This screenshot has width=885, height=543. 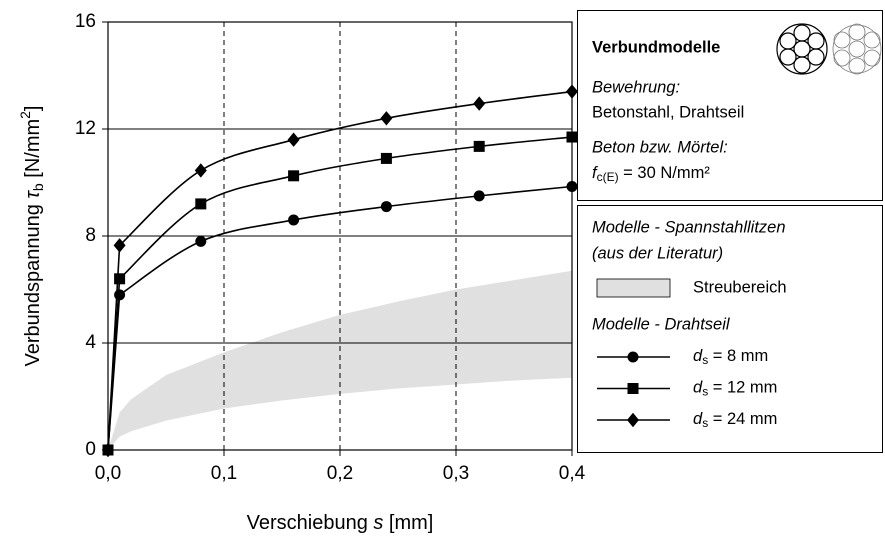 What do you see at coordinates (660, 147) in the screenshot?
I see `legend-concrete-label: Beton bzw. Mörtel:` at bounding box center [660, 147].